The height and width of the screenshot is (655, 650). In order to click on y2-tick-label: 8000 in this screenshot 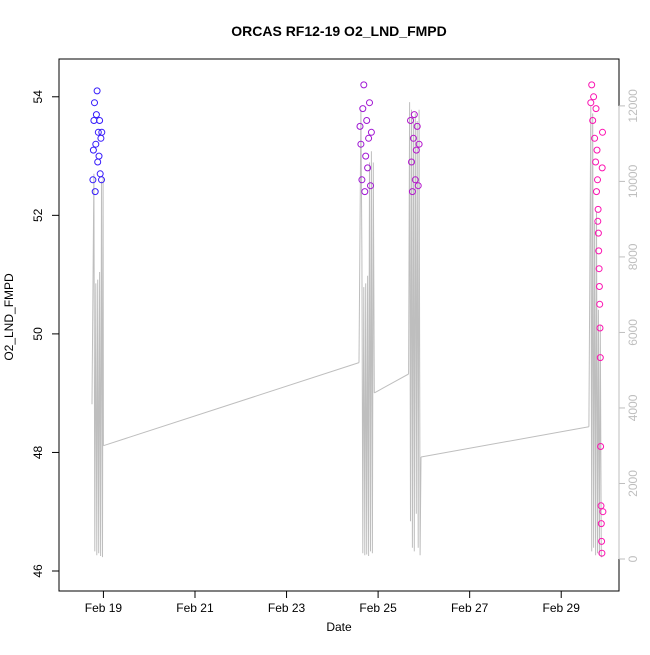, I will do `click(633, 256)`.